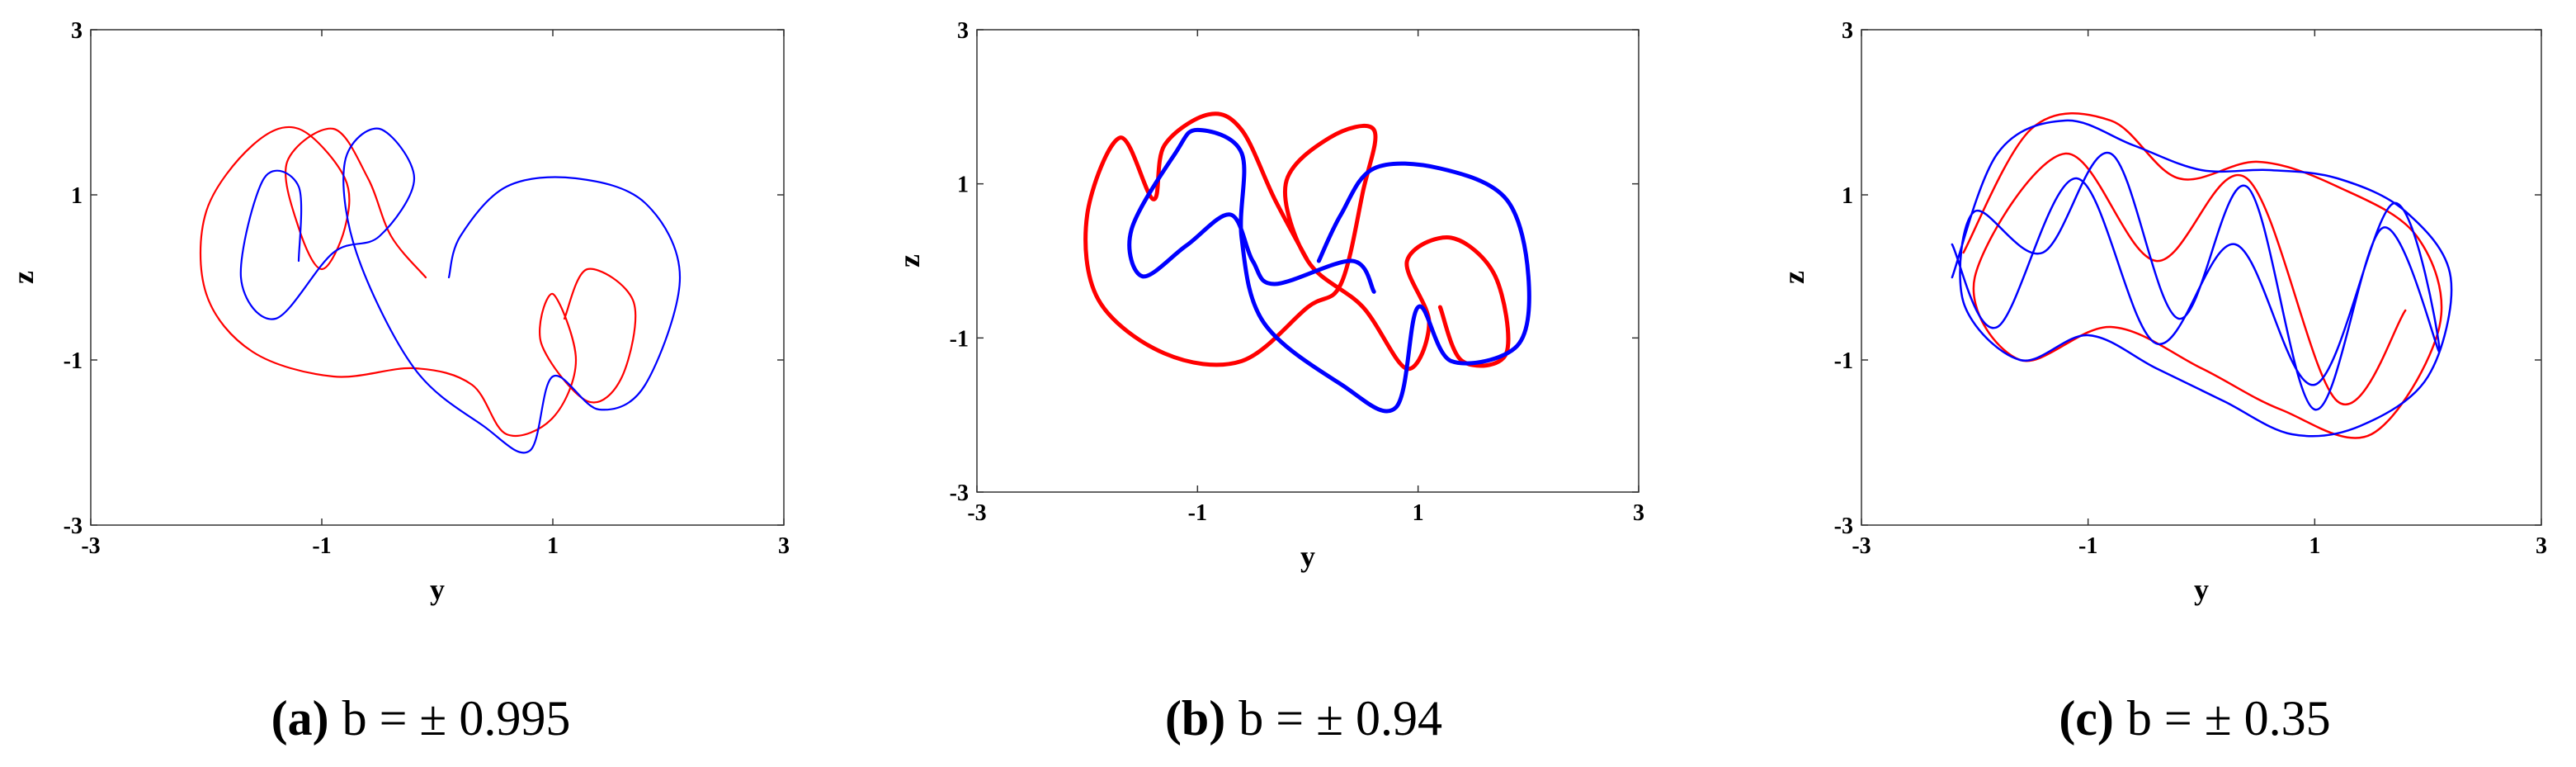 Image resolution: width=2576 pixels, height=767 pixels. I want to click on caption-tag: (c), so click(2086, 718).